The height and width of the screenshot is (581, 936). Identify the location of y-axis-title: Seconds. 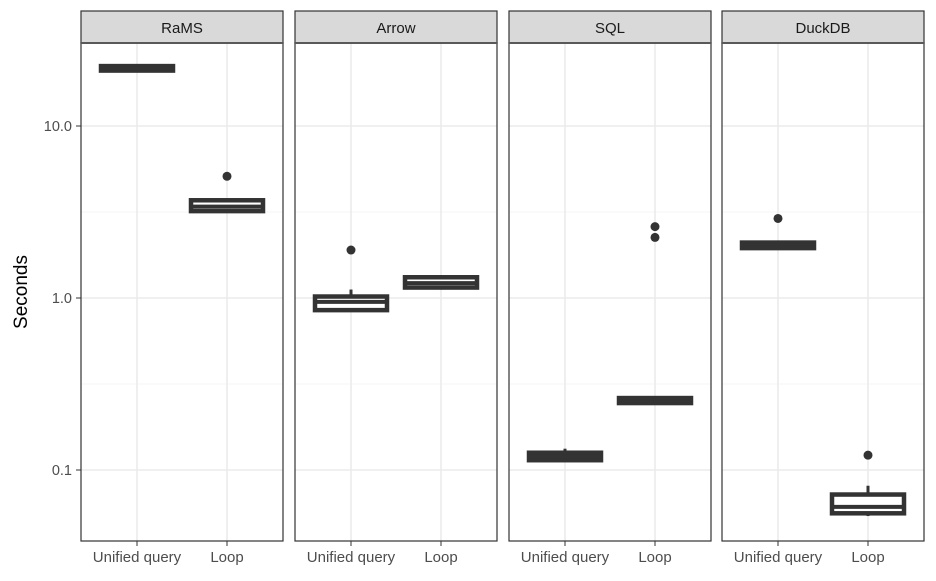
(21, 292).